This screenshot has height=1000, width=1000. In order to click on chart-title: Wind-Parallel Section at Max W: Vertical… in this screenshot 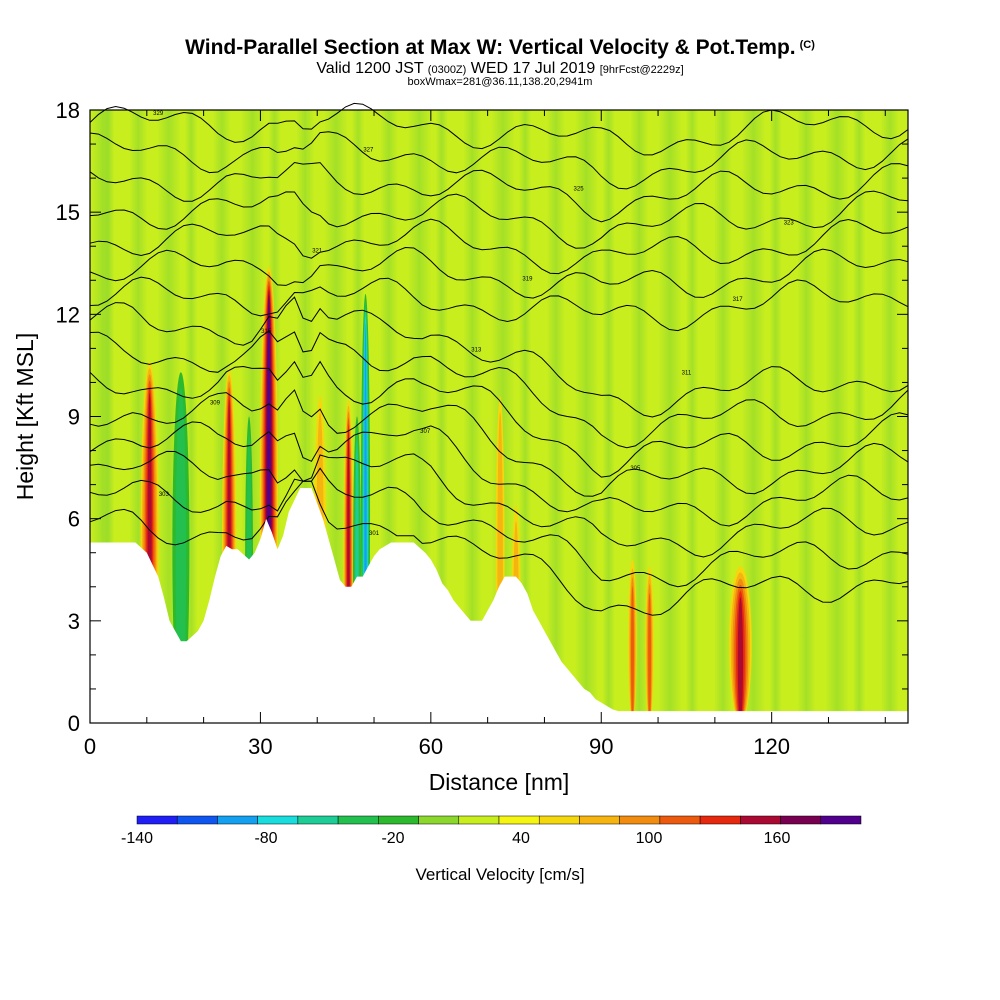, I will do `click(500, 48)`.